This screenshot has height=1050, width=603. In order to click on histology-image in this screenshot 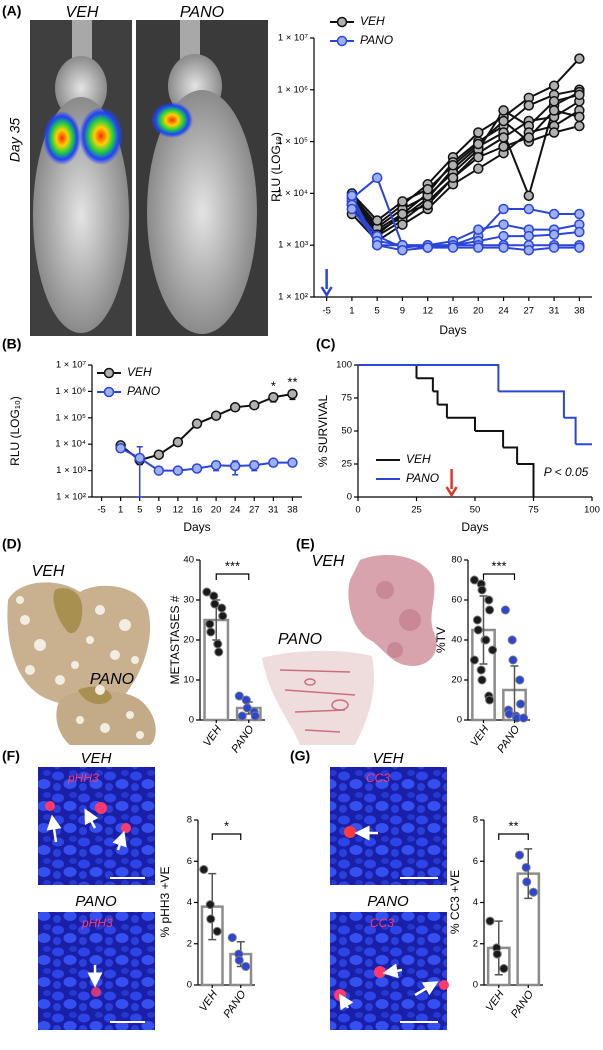, I will do `click(349, 650)`.